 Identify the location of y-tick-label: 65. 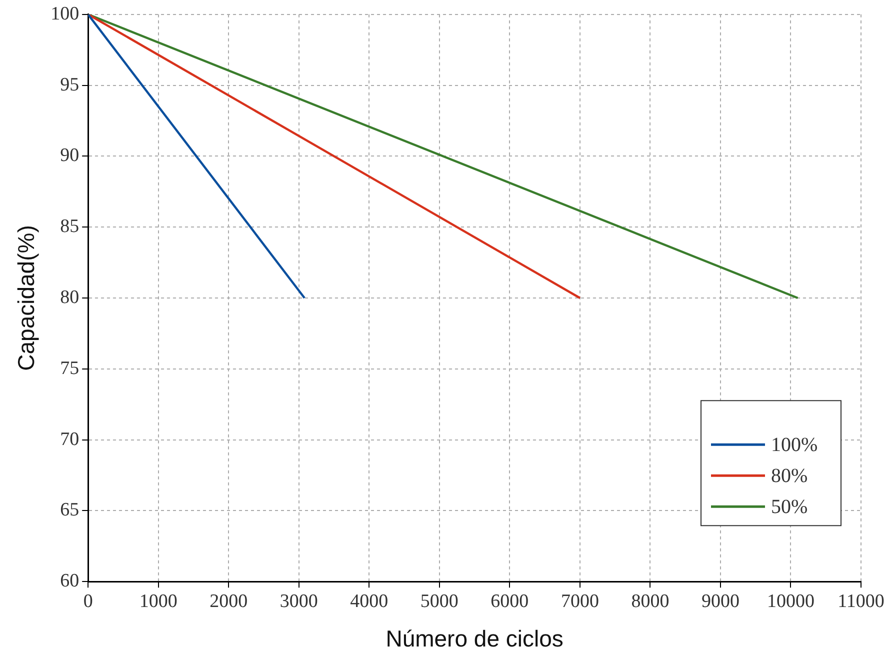
(70, 510).